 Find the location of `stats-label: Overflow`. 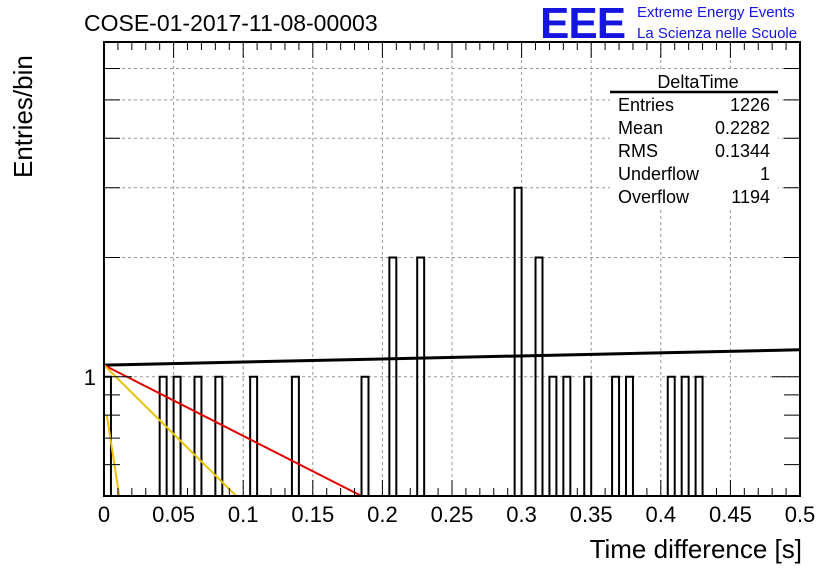

stats-label: Overflow is located at coordinates (654, 197).